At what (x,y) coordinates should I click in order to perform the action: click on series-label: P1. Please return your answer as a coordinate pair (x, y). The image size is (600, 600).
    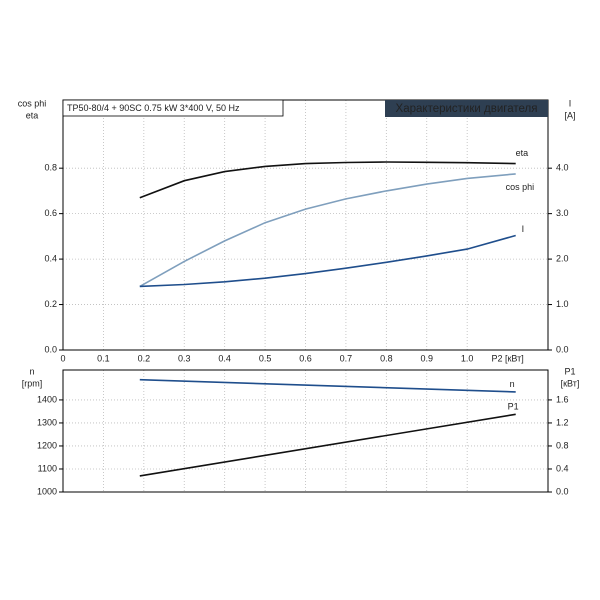
    Looking at the image, I should click on (513, 407).